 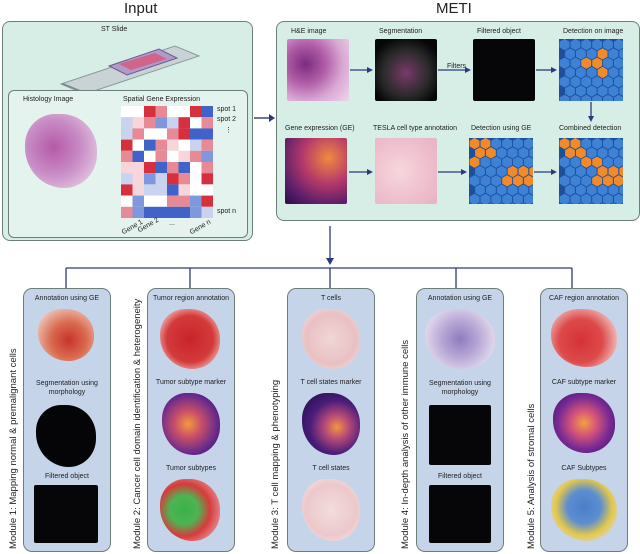 What do you see at coordinates (501, 128) in the screenshot?
I see `det-ge-label: Detection using GE` at bounding box center [501, 128].